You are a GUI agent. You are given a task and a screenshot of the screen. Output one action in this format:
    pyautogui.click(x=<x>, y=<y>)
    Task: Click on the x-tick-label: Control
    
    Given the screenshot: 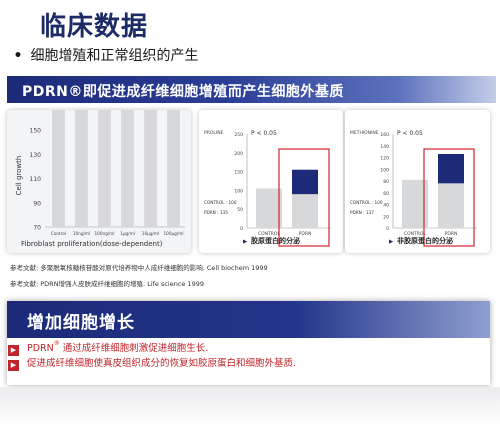 What is the action you would take?
    pyautogui.click(x=58, y=233)
    